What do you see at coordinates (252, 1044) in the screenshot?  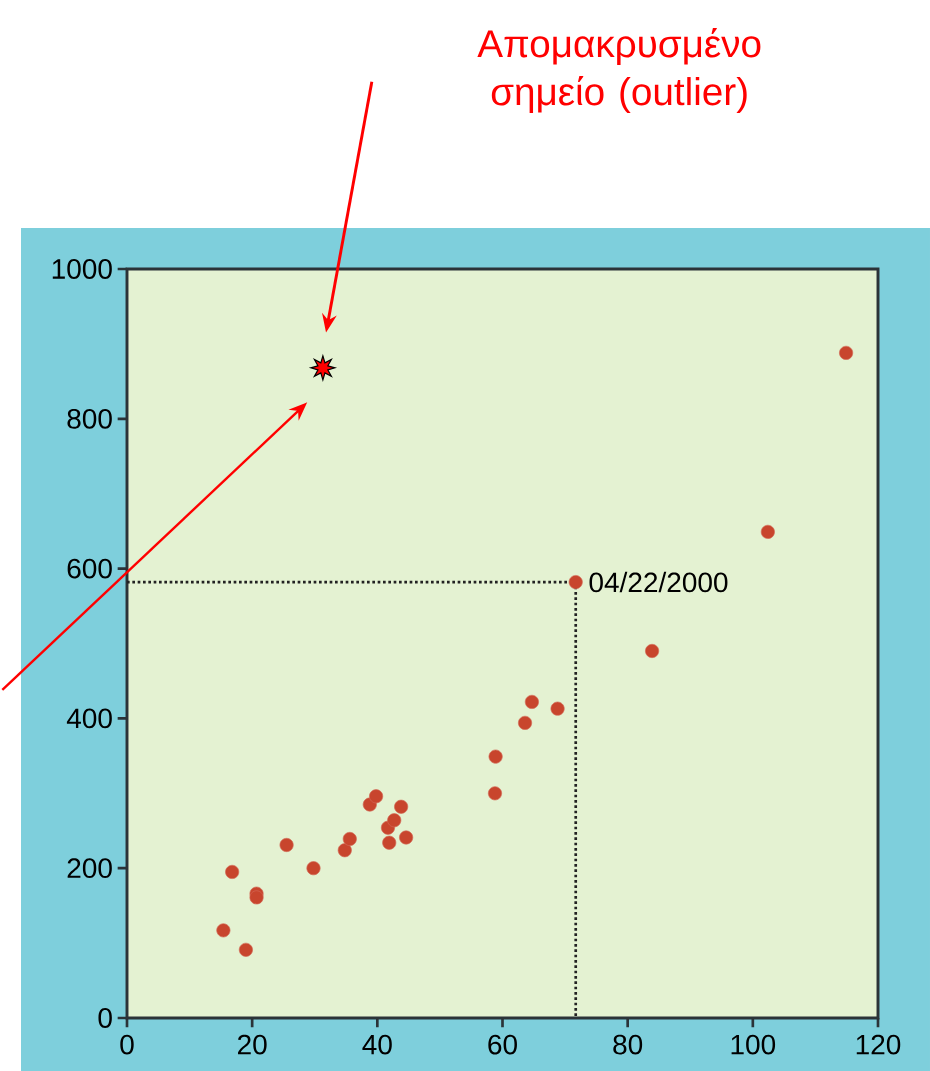 I see `x-tick-label: 20` at bounding box center [252, 1044].